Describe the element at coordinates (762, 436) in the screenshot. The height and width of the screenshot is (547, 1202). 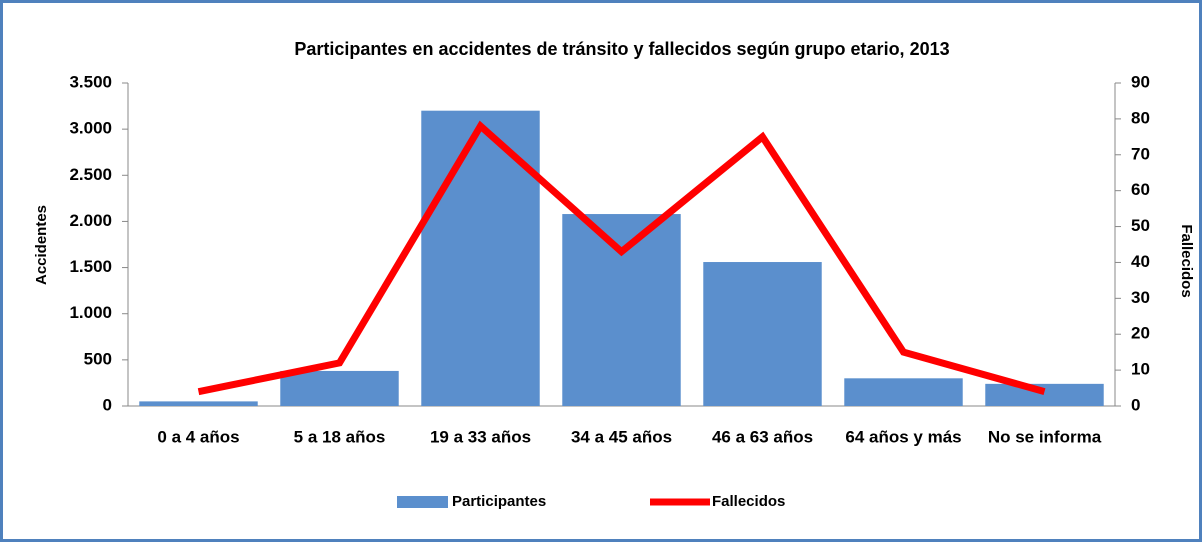
I see `x-tick-label: 46 a 63 años` at that location.